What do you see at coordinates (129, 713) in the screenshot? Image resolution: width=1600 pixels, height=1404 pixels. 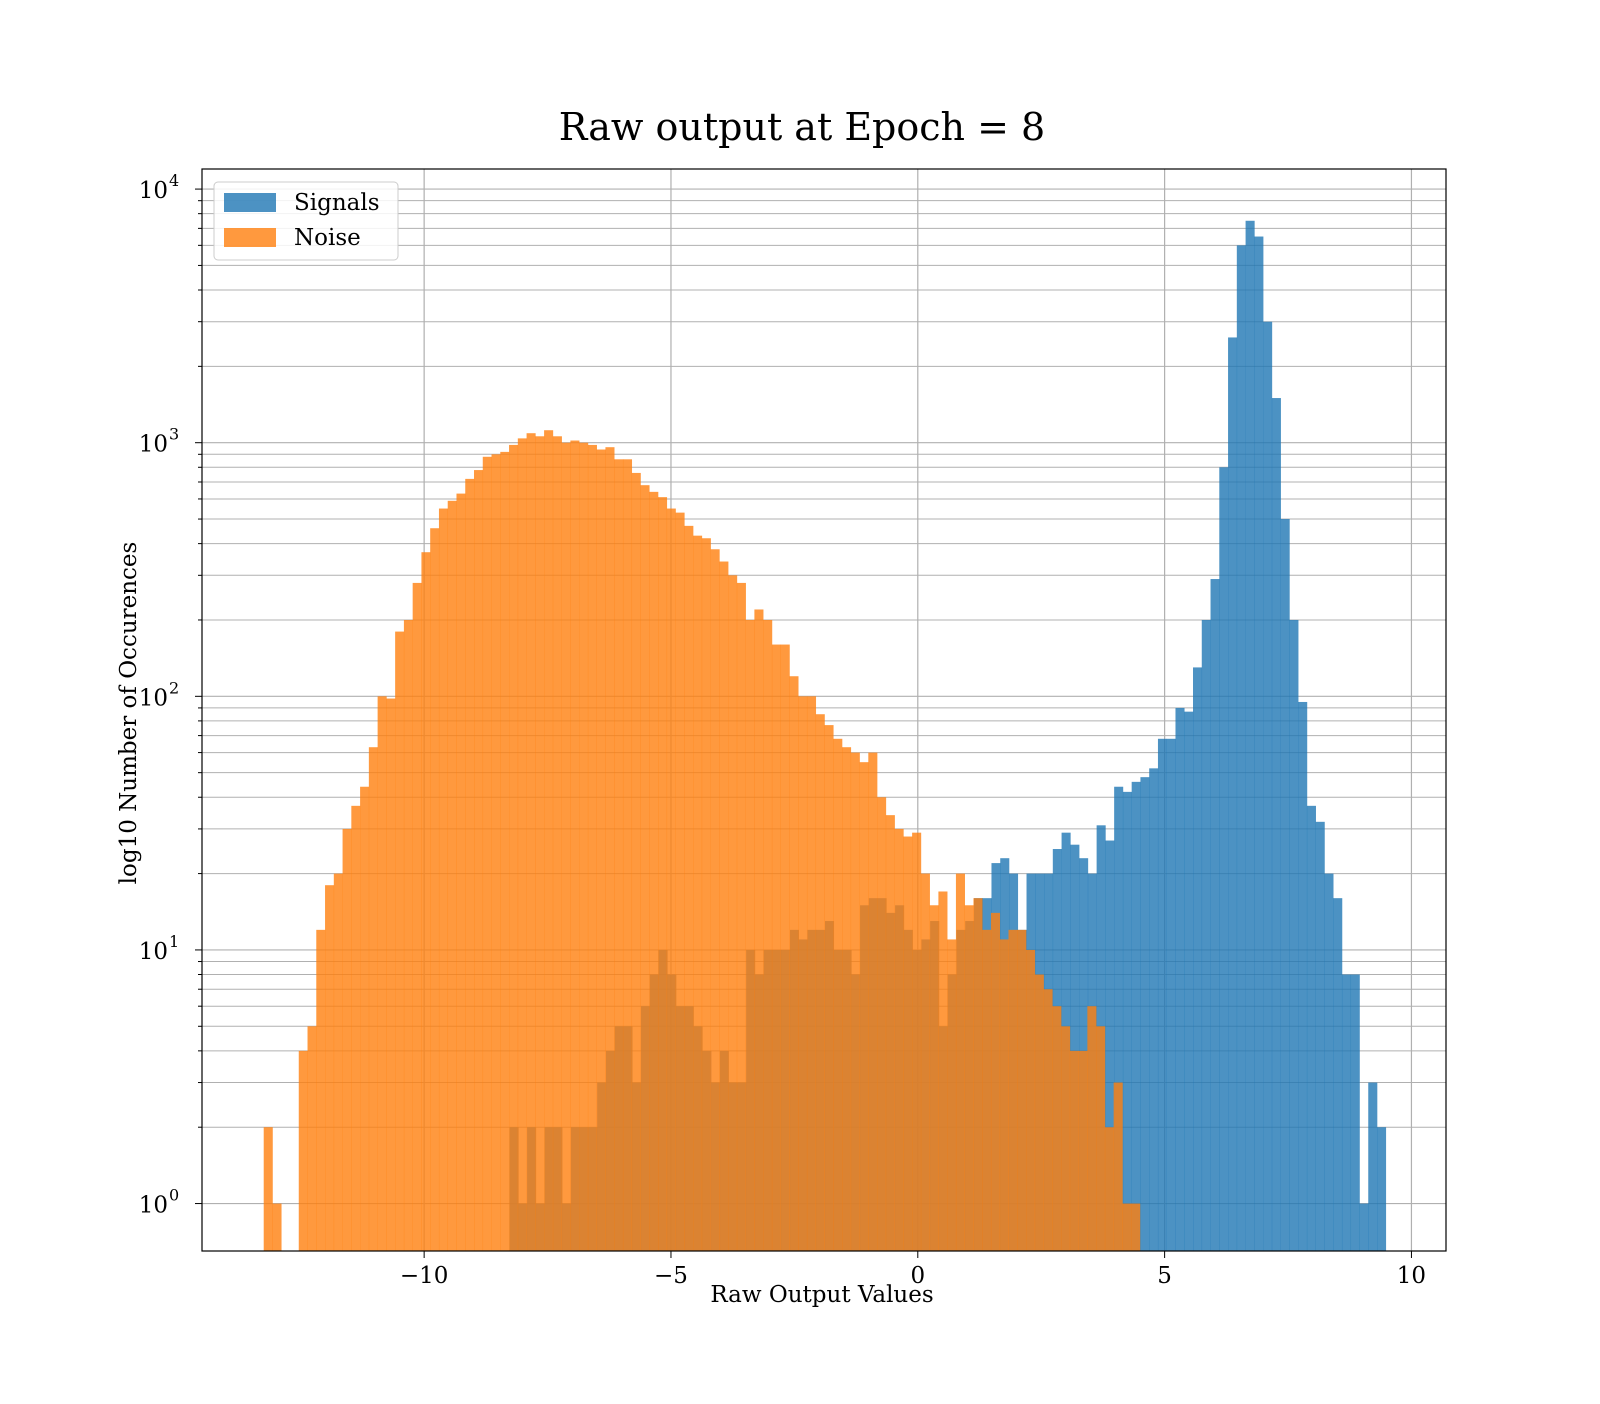 I see `y-axis-label: log10 Number of Occurences` at bounding box center [129, 713].